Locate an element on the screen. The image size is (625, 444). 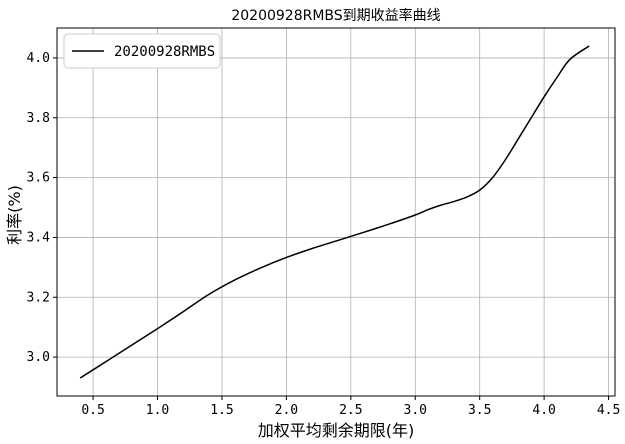
x-tick-label: 4.0 is located at coordinates (543, 410).